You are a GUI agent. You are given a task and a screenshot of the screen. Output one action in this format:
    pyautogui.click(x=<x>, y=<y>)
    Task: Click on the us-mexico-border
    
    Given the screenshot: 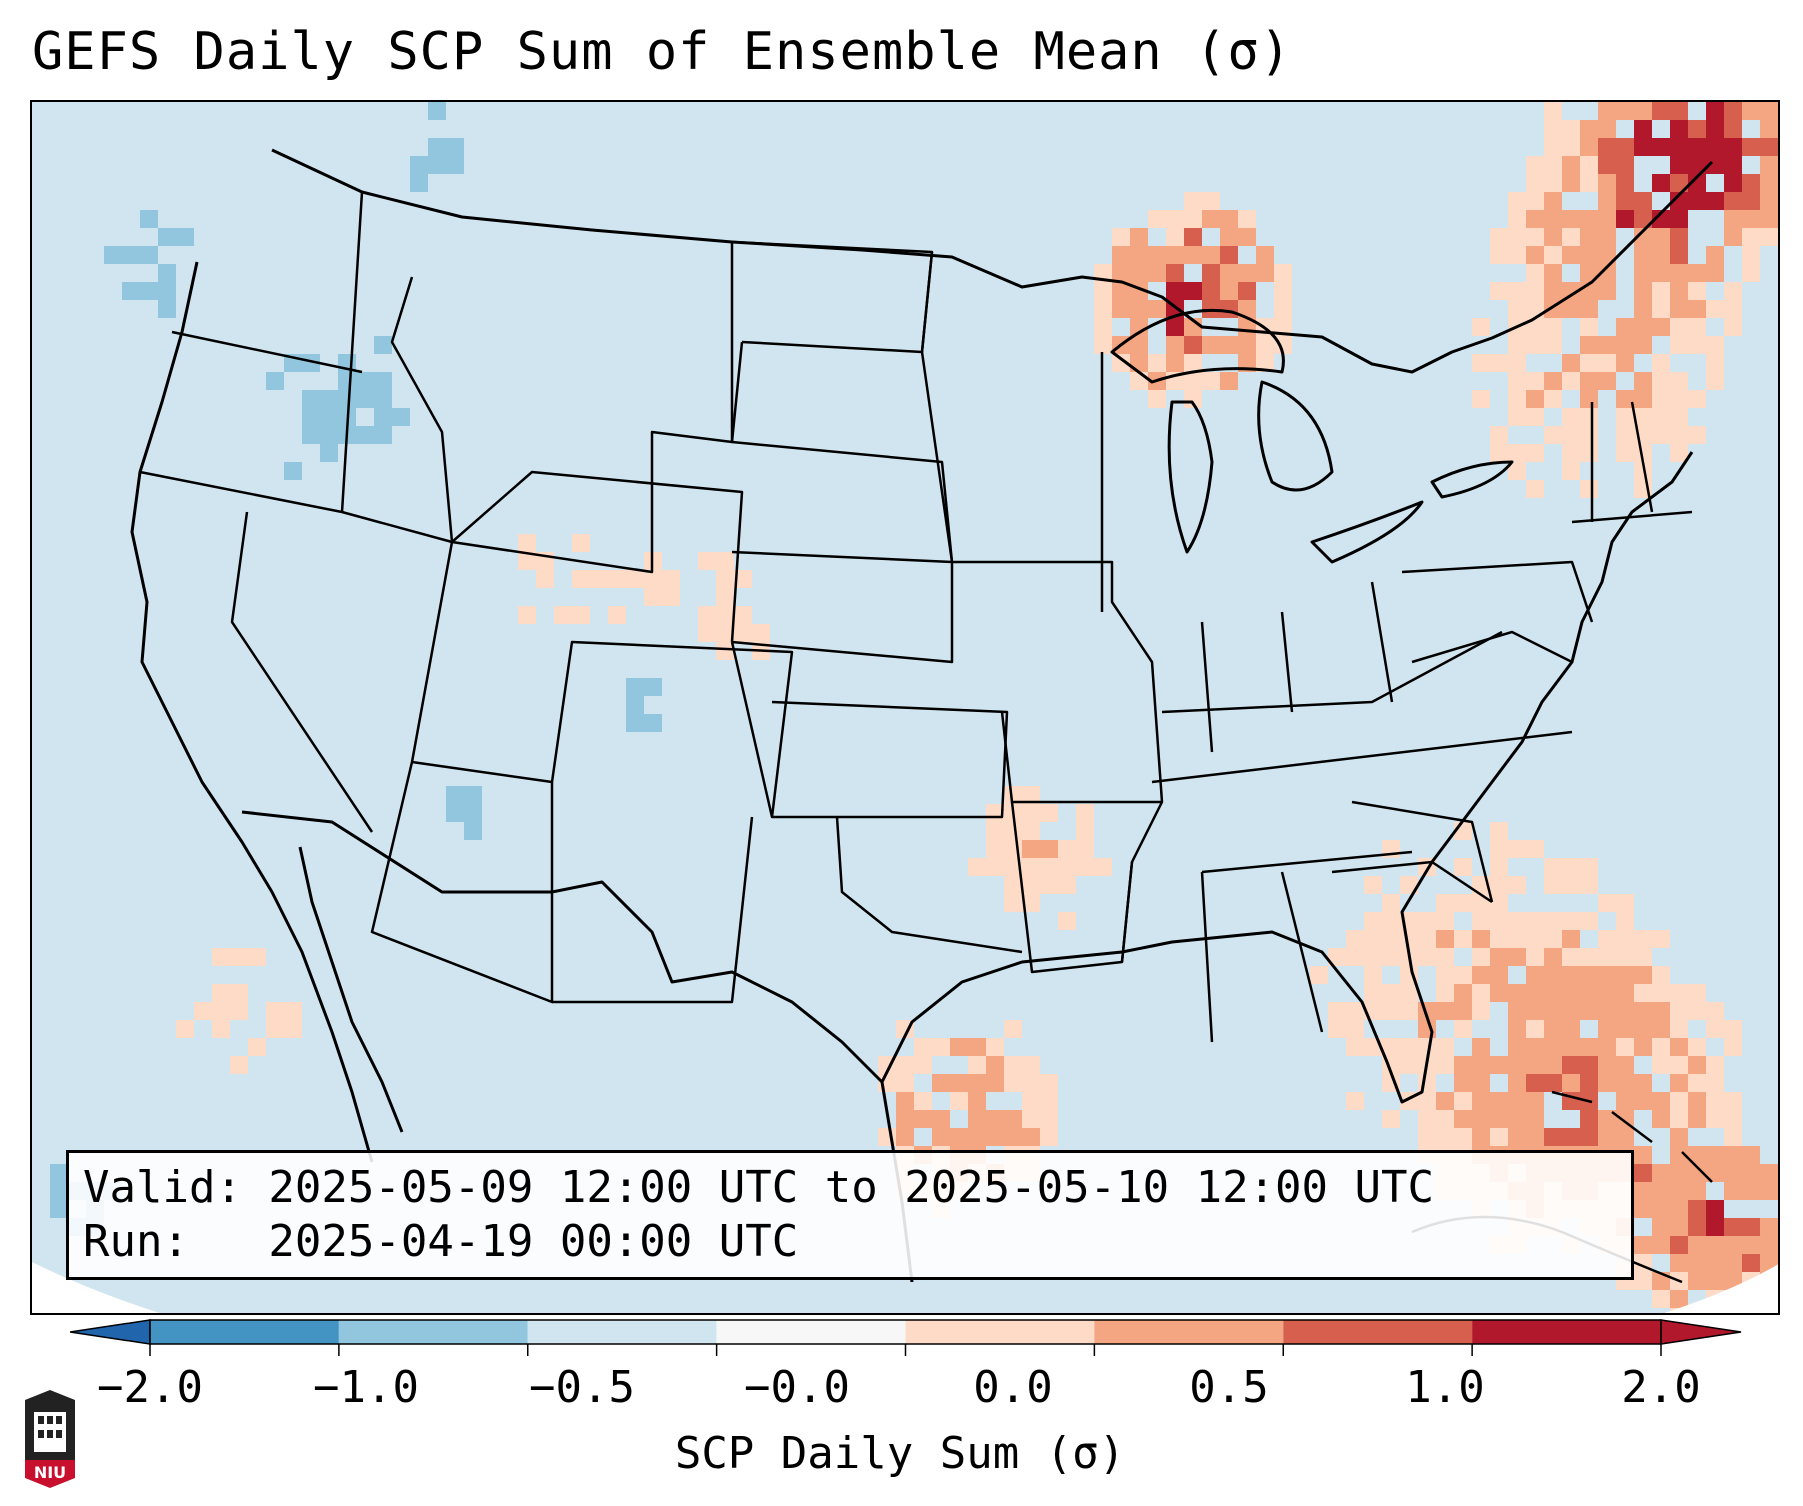 What is the action you would take?
    pyautogui.click(x=562, y=947)
    